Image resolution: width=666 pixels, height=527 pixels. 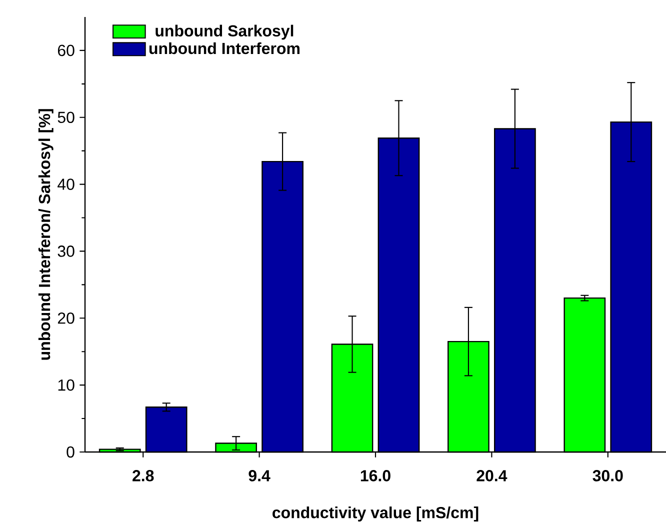 I want to click on legend-label: unbound Interferom, so click(x=224, y=48).